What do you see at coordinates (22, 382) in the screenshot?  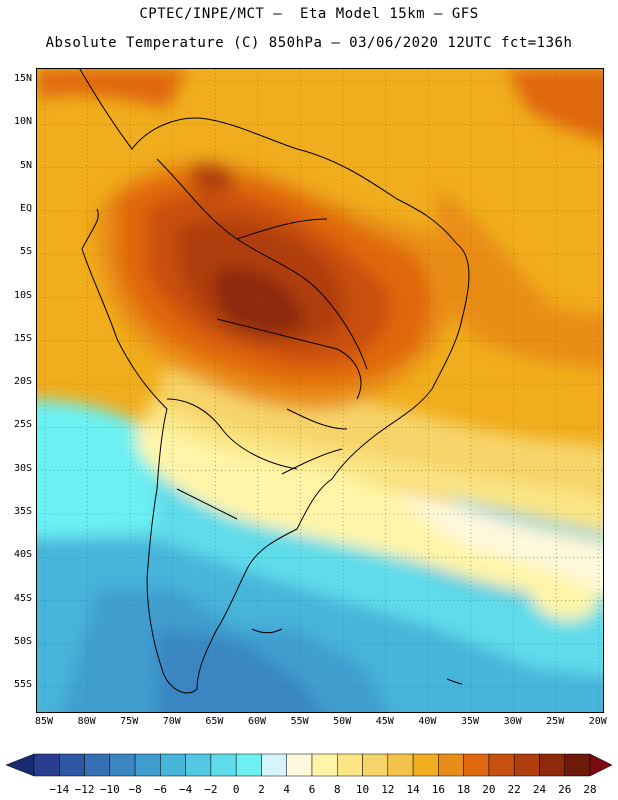 I see `latitude-label: 20S` at bounding box center [22, 382].